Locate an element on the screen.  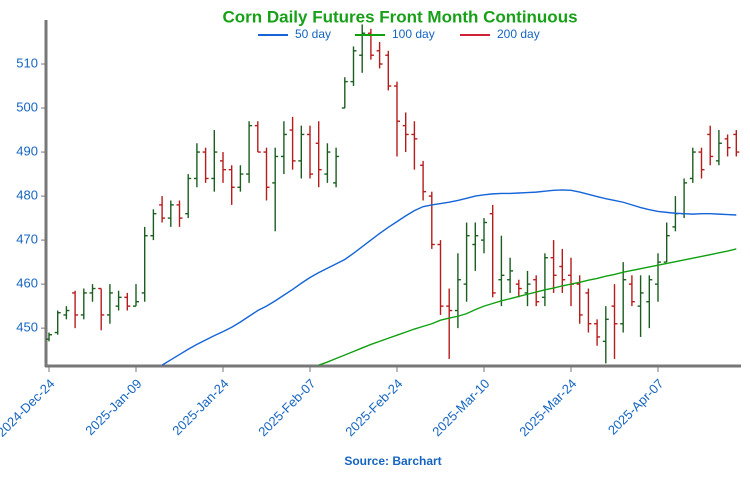
legend-label: 100 day is located at coordinates (413, 34).